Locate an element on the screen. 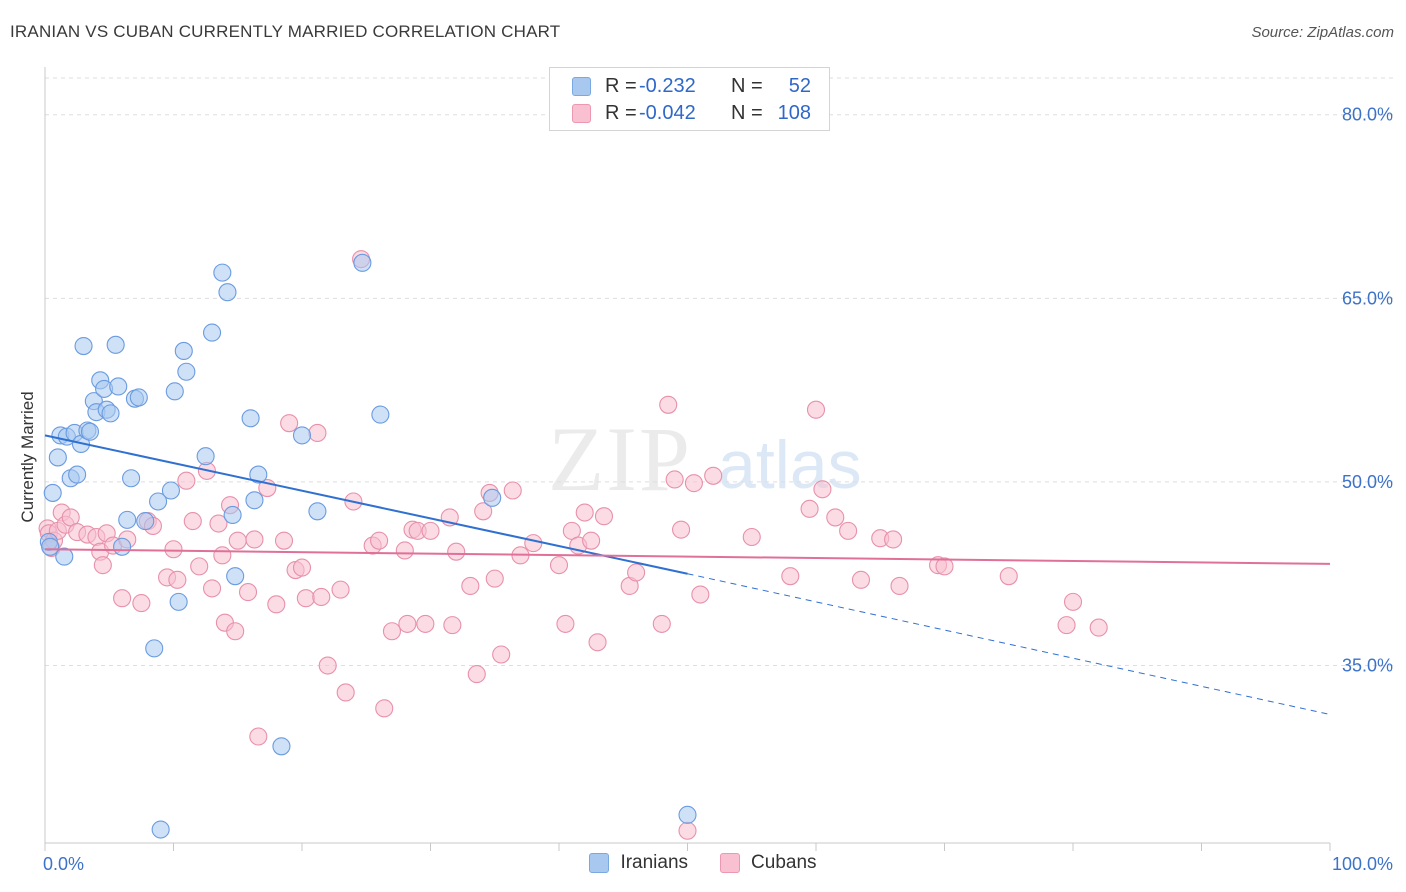 This screenshot has width=1406, height=892. legend-n-value: 108 is located at coordinates (794, 112).